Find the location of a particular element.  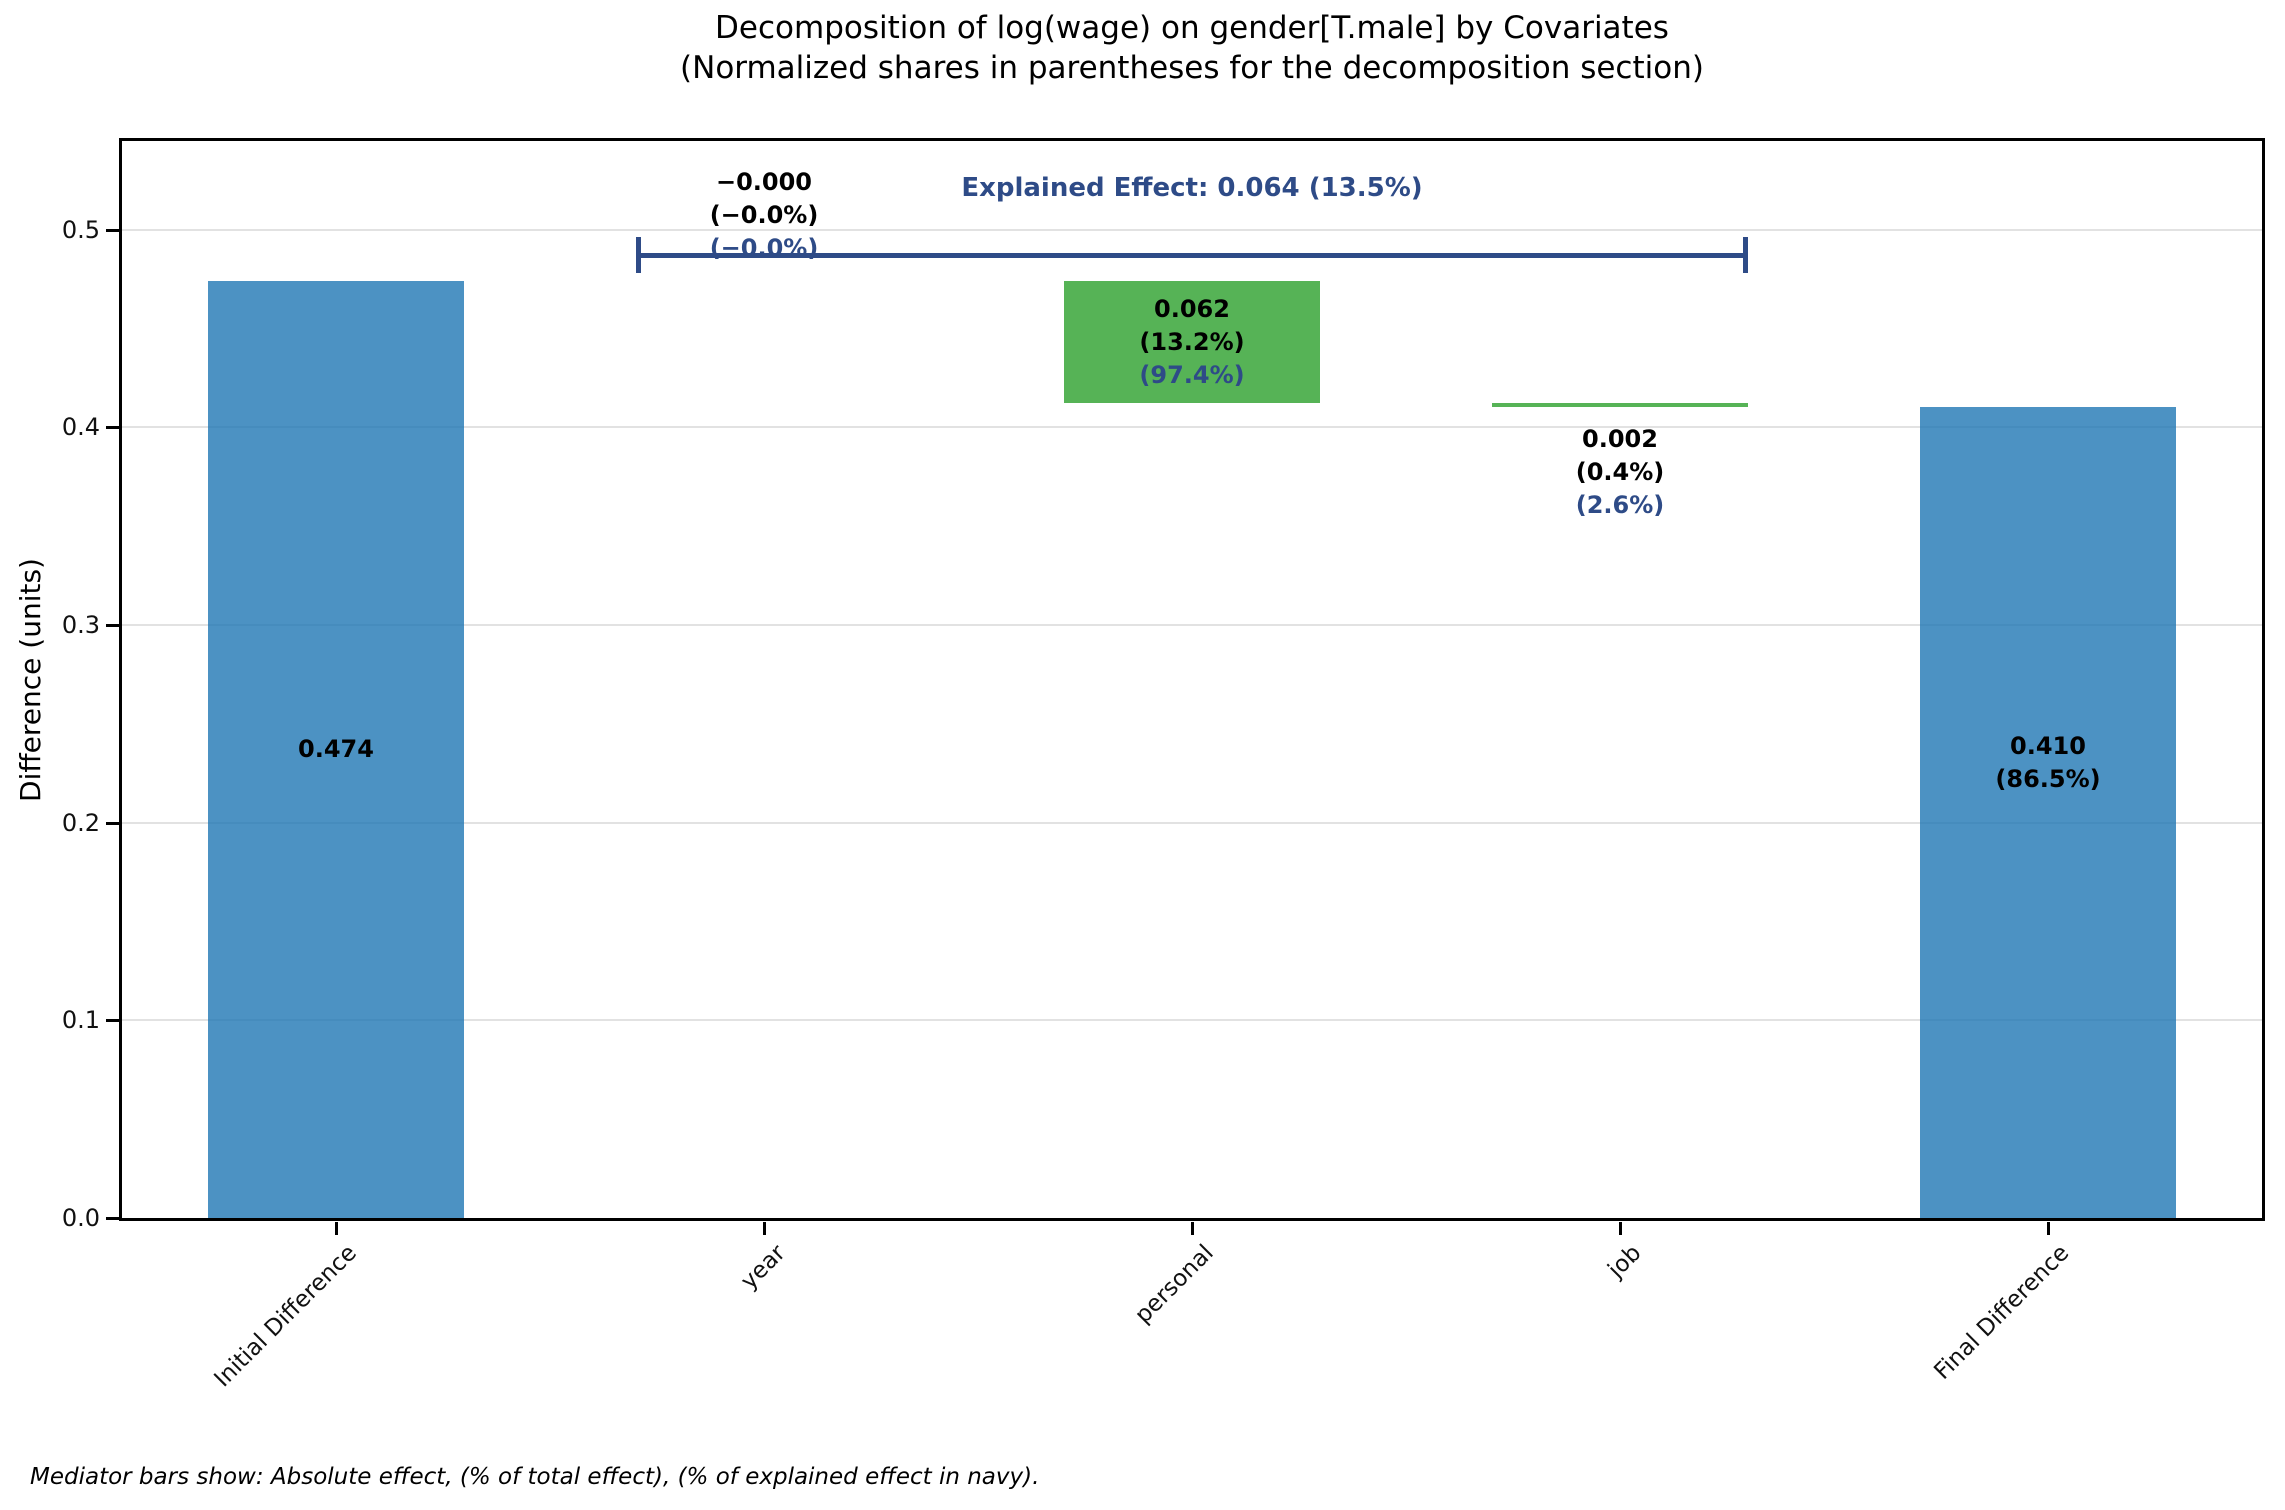

y-tick-0.0 is located at coordinates (114, 1218).